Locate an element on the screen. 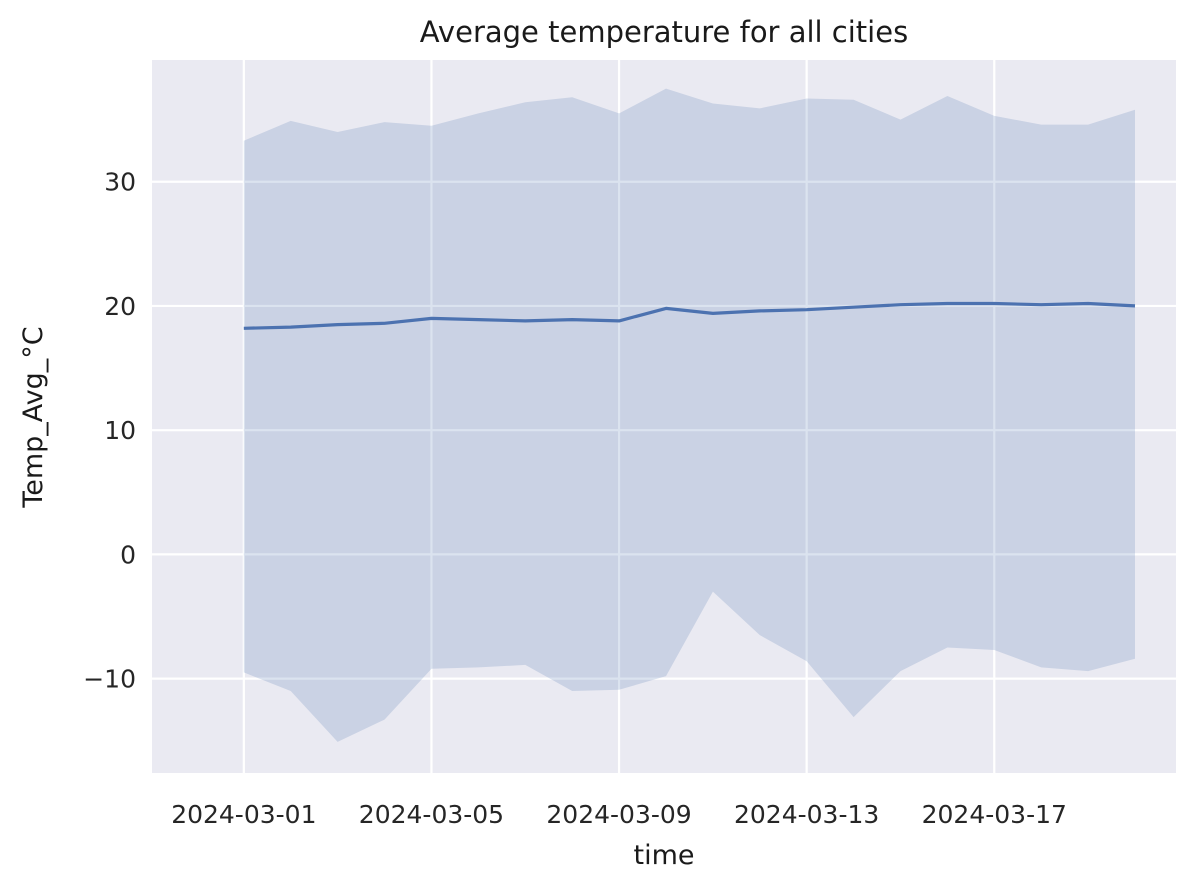  x-tick-label: 2024-03-17 is located at coordinates (994, 814).